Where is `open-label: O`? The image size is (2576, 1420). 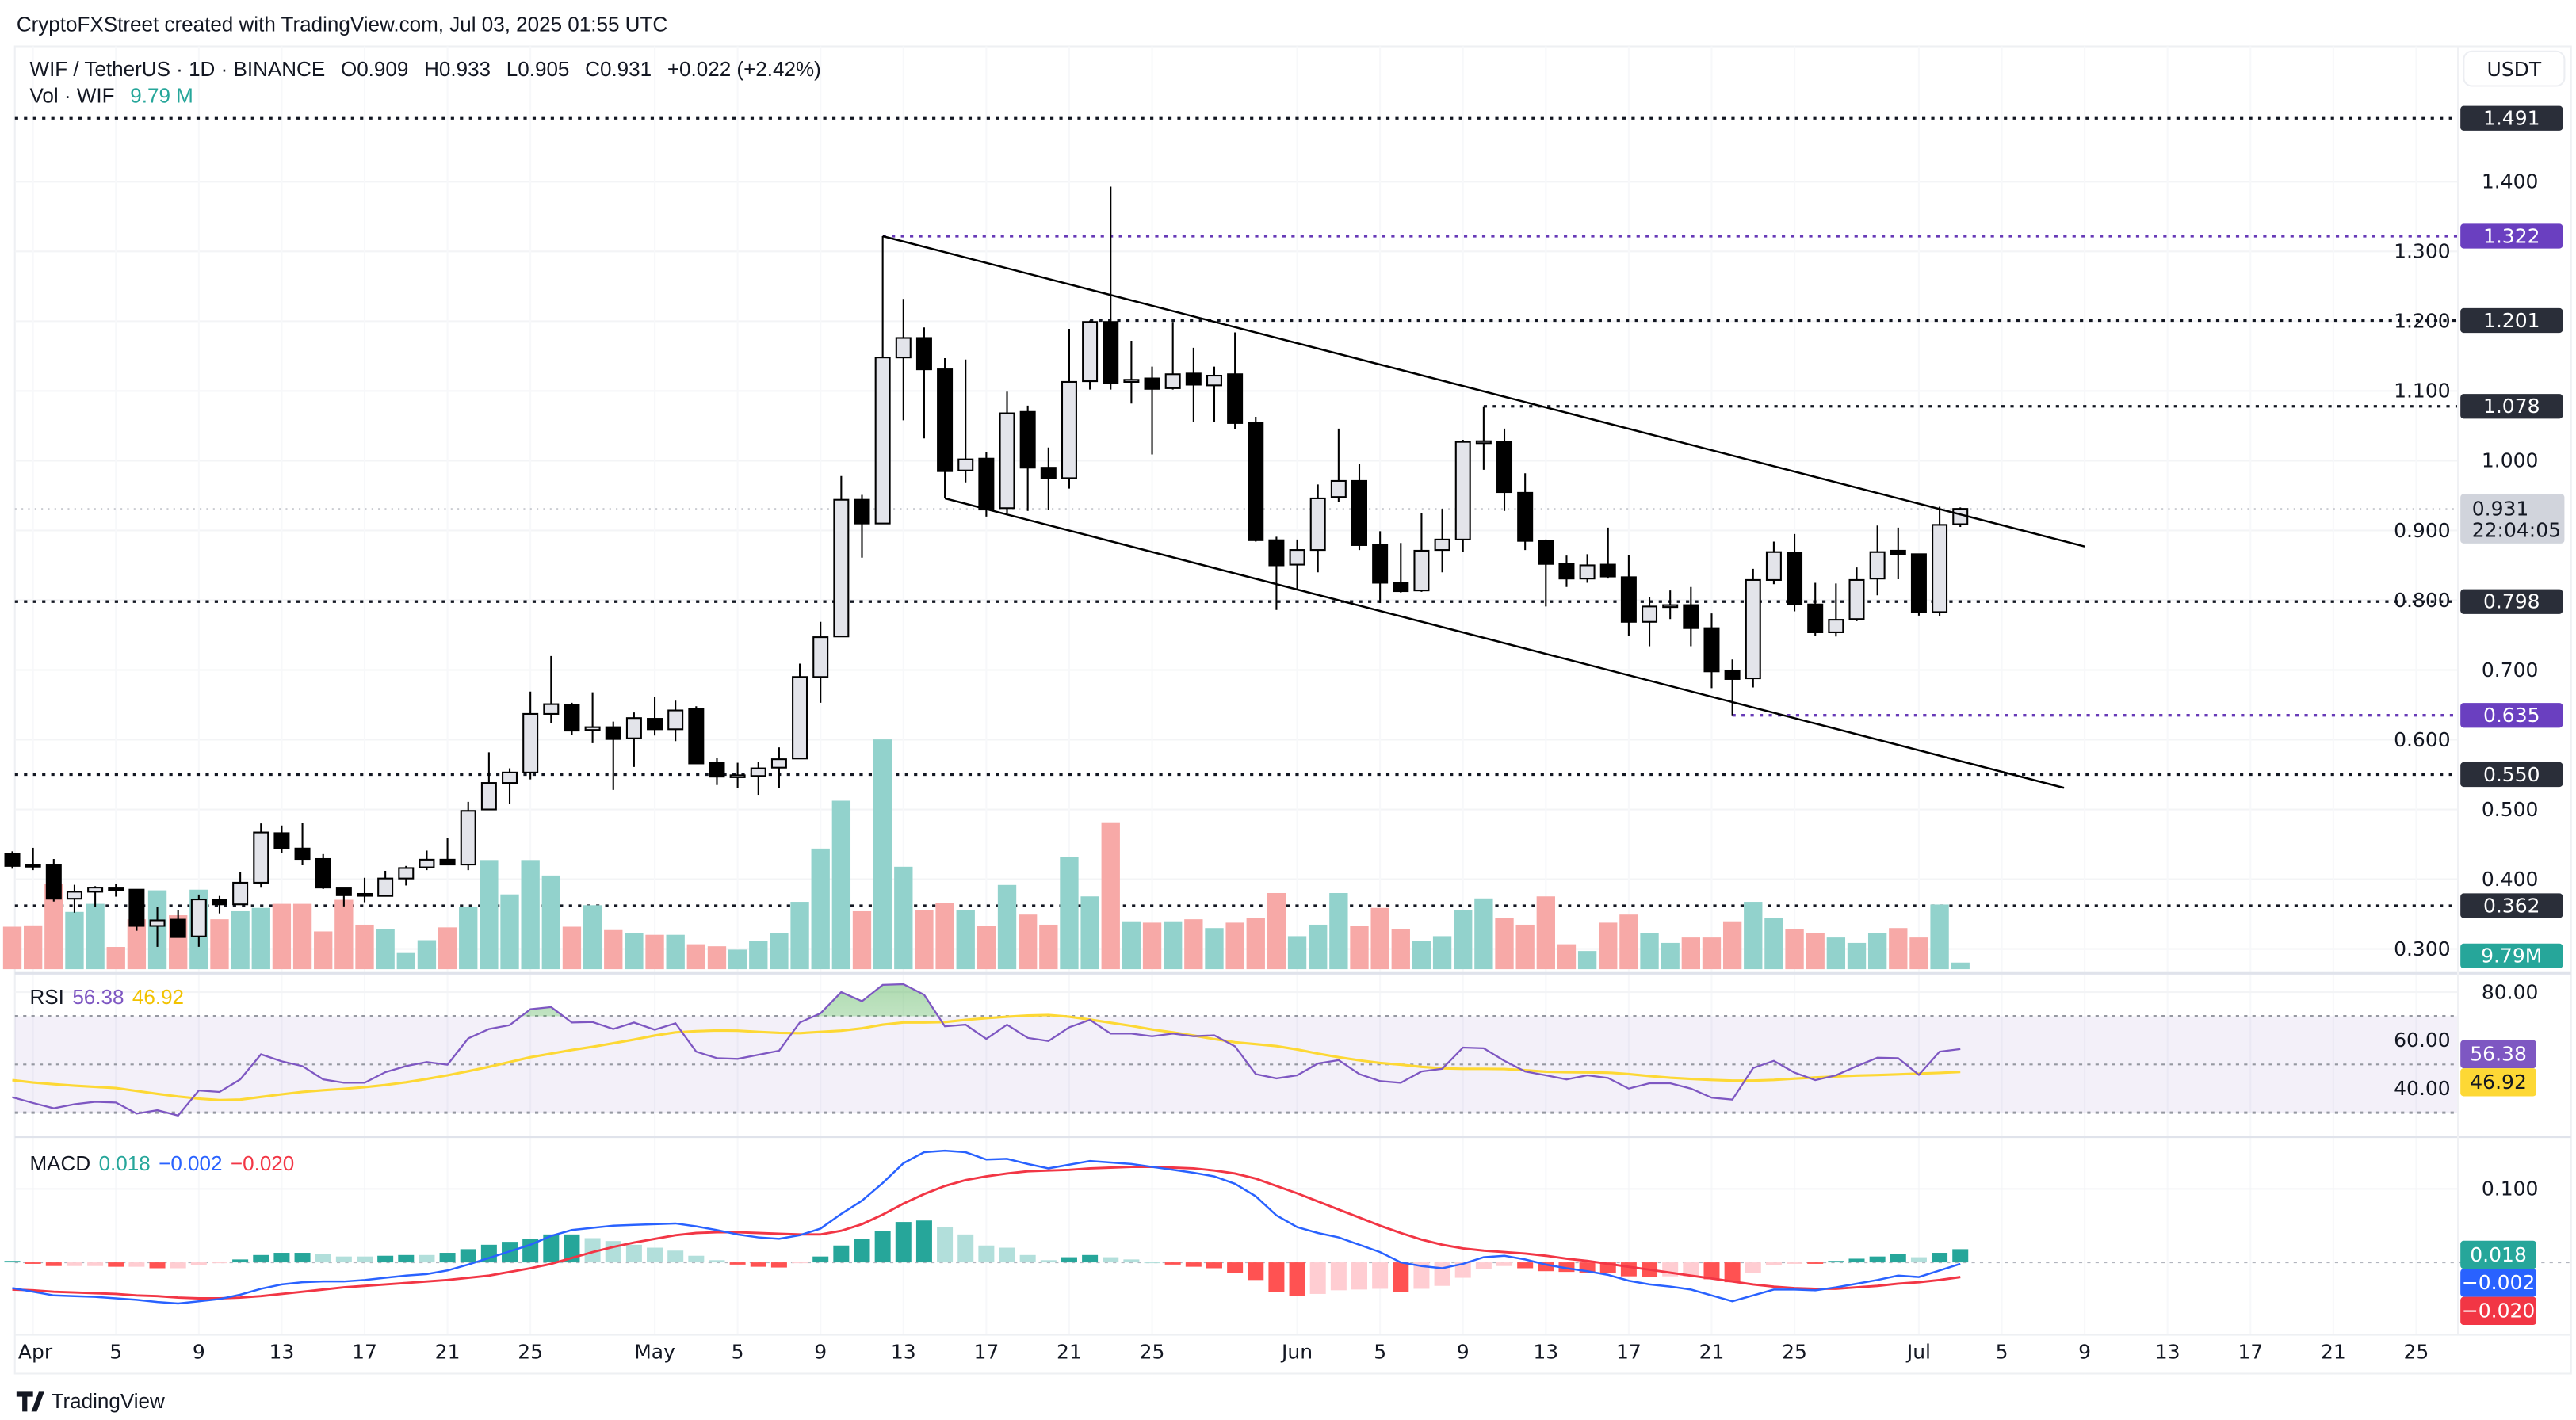
open-label: O is located at coordinates (349, 69).